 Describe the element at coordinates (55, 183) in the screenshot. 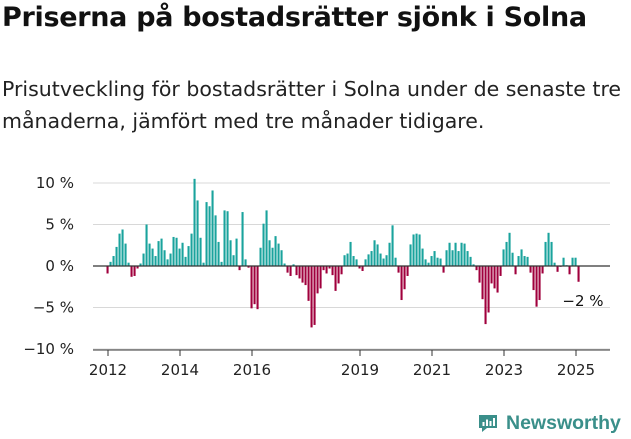

I see `y-tick-label: 10 %` at that location.